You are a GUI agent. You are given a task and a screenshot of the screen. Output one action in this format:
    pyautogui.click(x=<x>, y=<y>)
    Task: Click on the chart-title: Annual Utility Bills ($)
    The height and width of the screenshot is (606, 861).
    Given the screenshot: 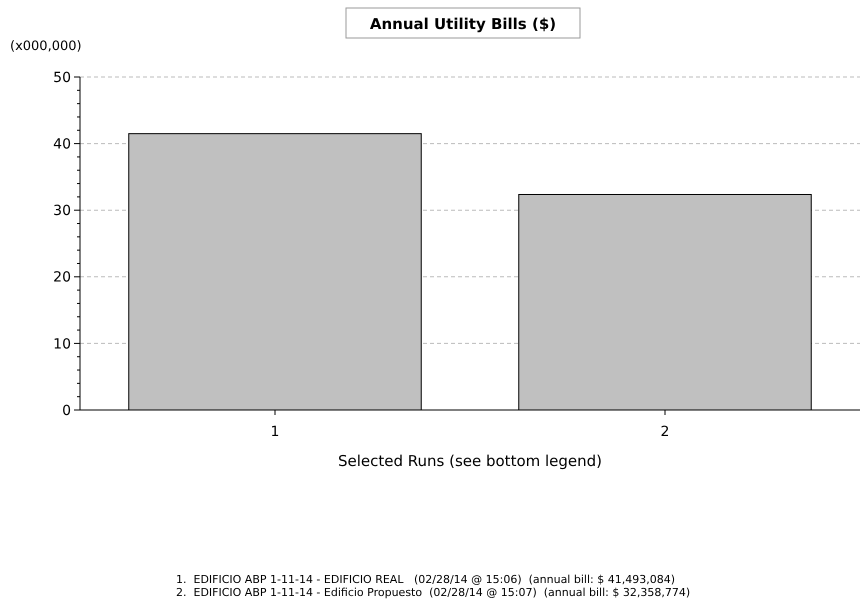 What is the action you would take?
    pyautogui.click(x=463, y=24)
    